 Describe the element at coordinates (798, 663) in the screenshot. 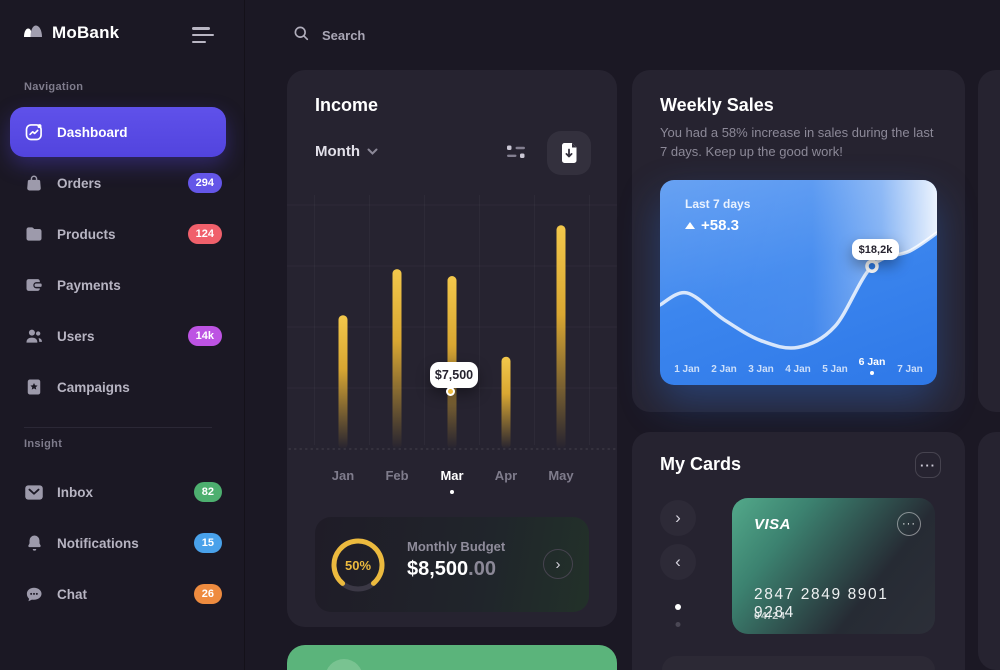

I see `next-card-partial` at that location.